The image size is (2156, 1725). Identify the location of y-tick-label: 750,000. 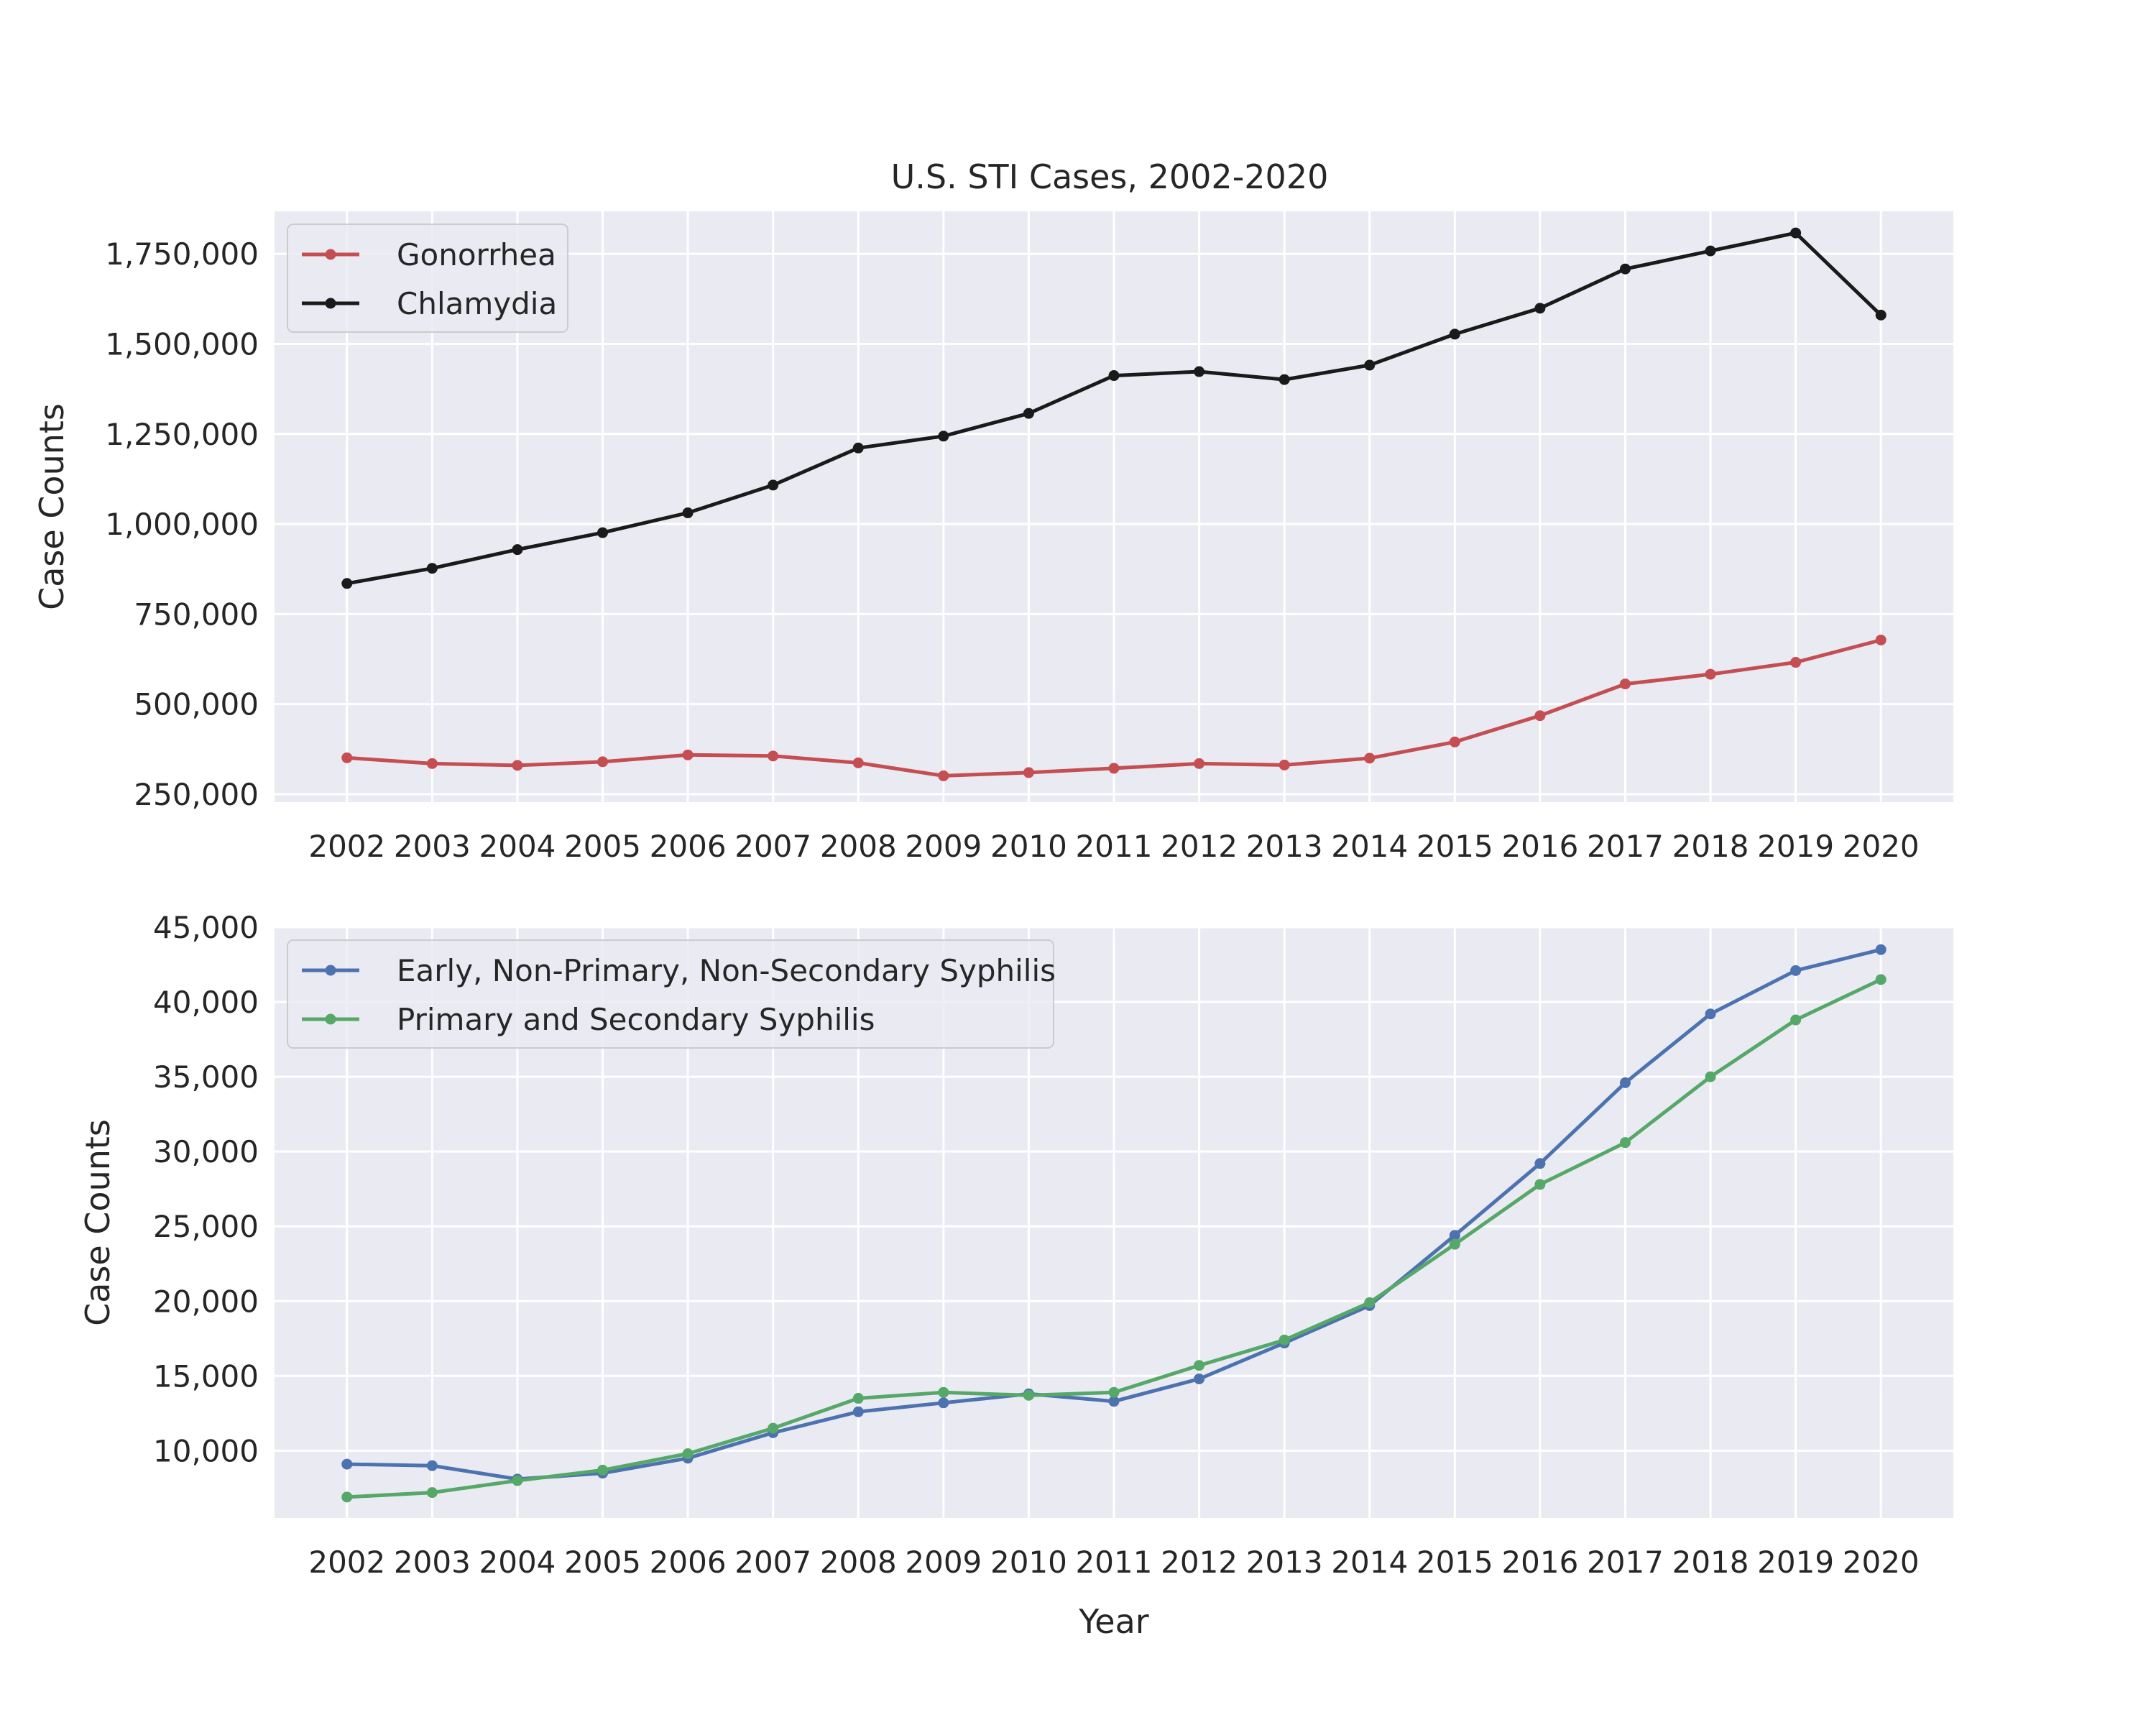
(196, 614).